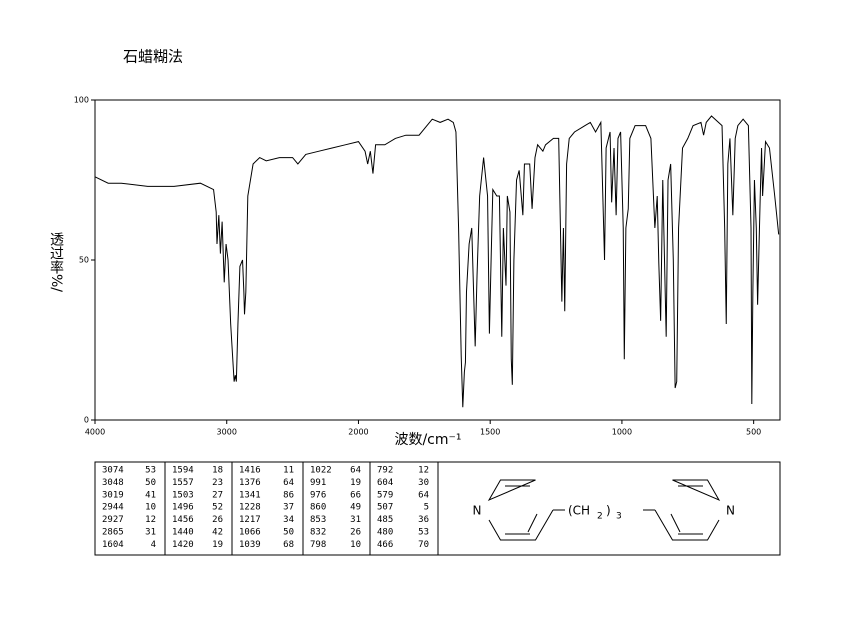  What do you see at coordinates (385, 508) in the screenshot?
I see `peak-wavenumber: 507` at bounding box center [385, 508].